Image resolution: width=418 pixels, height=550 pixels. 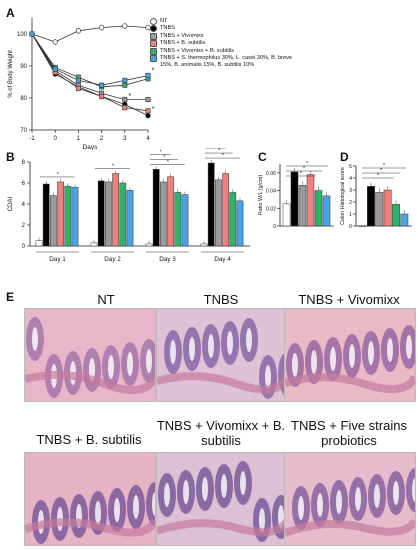 I want to click on y-tick-label: 1, so click(x=350, y=215).